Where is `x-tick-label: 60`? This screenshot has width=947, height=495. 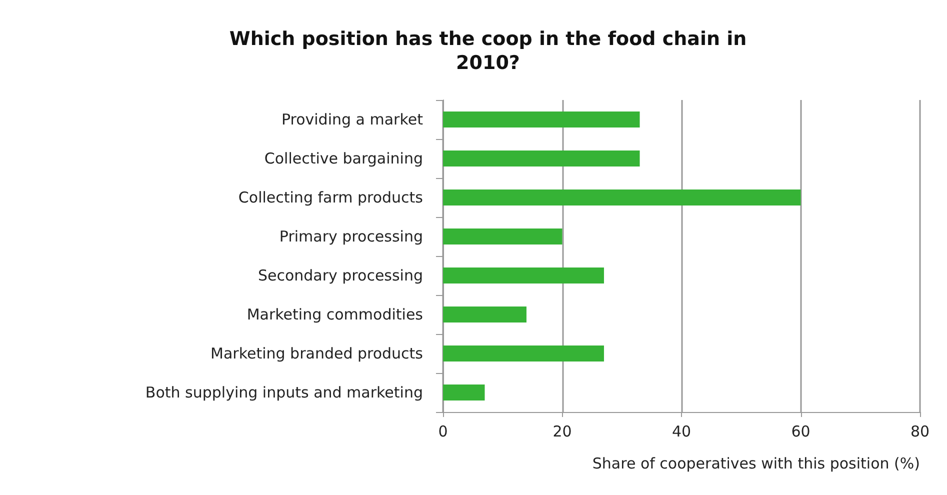 x-tick-label: 60 is located at coordinates (800, 431).